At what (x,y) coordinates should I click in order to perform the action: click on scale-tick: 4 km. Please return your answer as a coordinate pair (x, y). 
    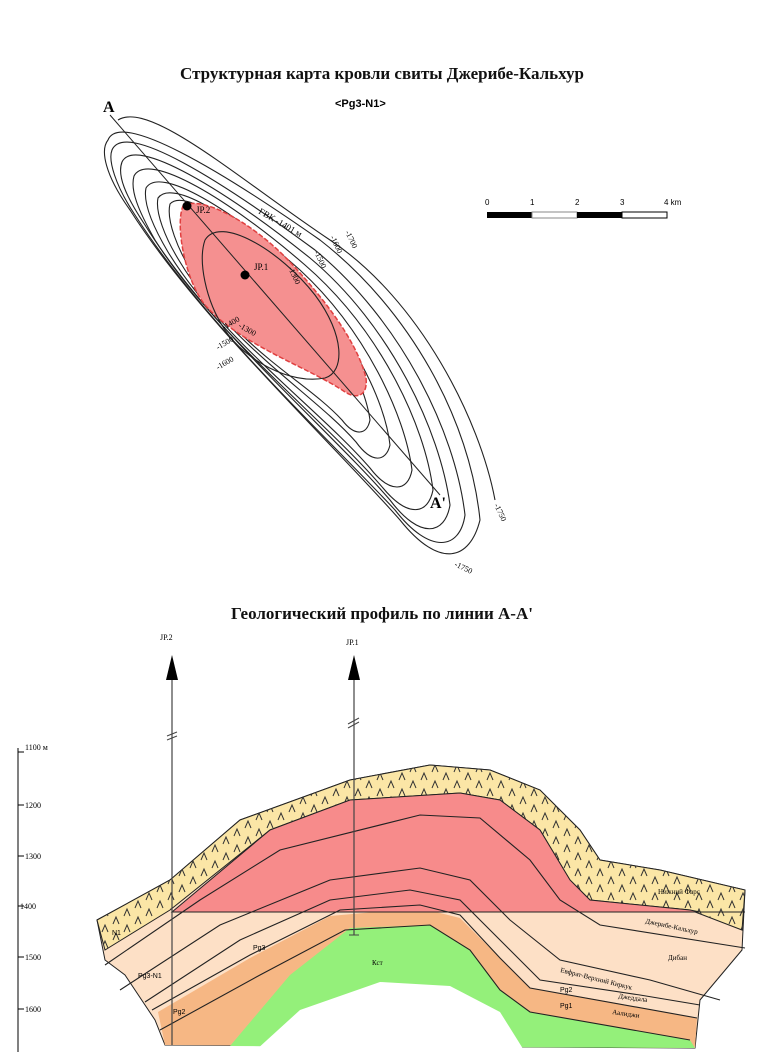
    Looking at the image, I should click on (673, 202).